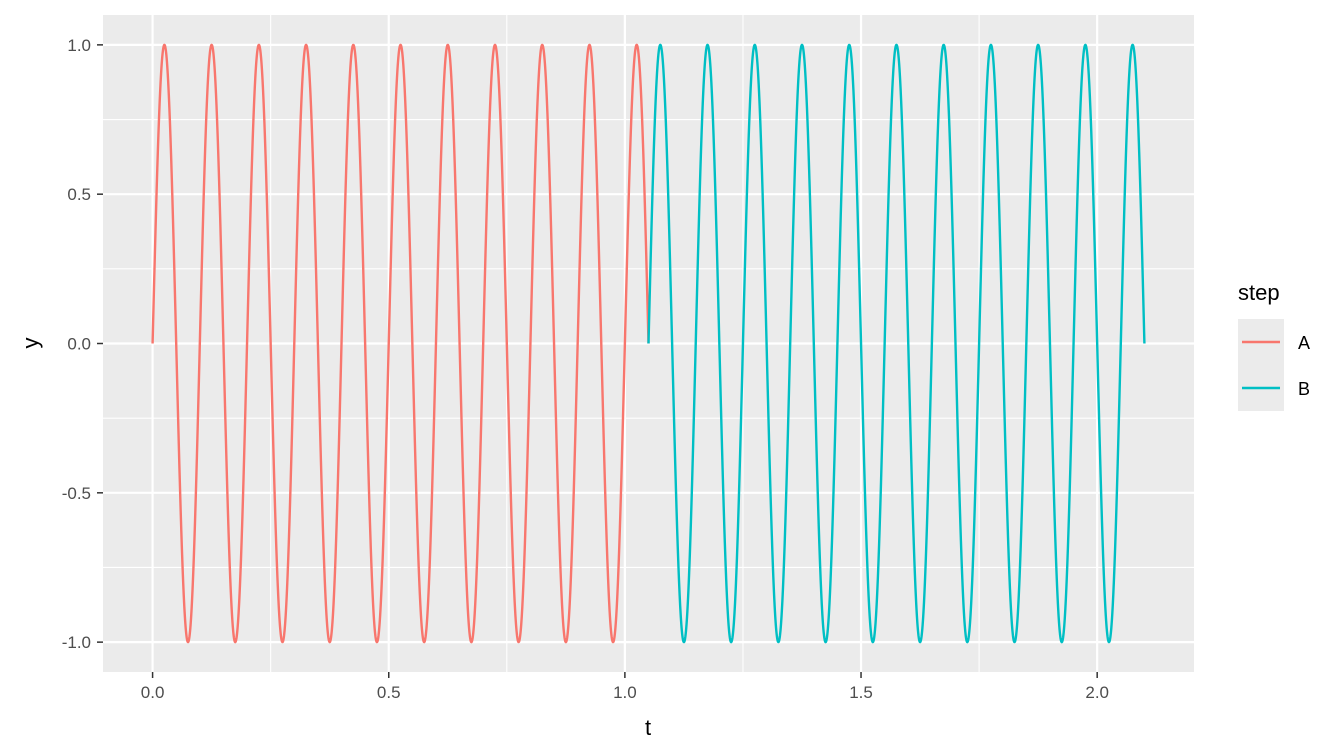 This screenshot has height=756, width=1344. Describe the element at coordinates (153, 692) in the screenshot. I see `x-tick-label: 0.0` at that location.